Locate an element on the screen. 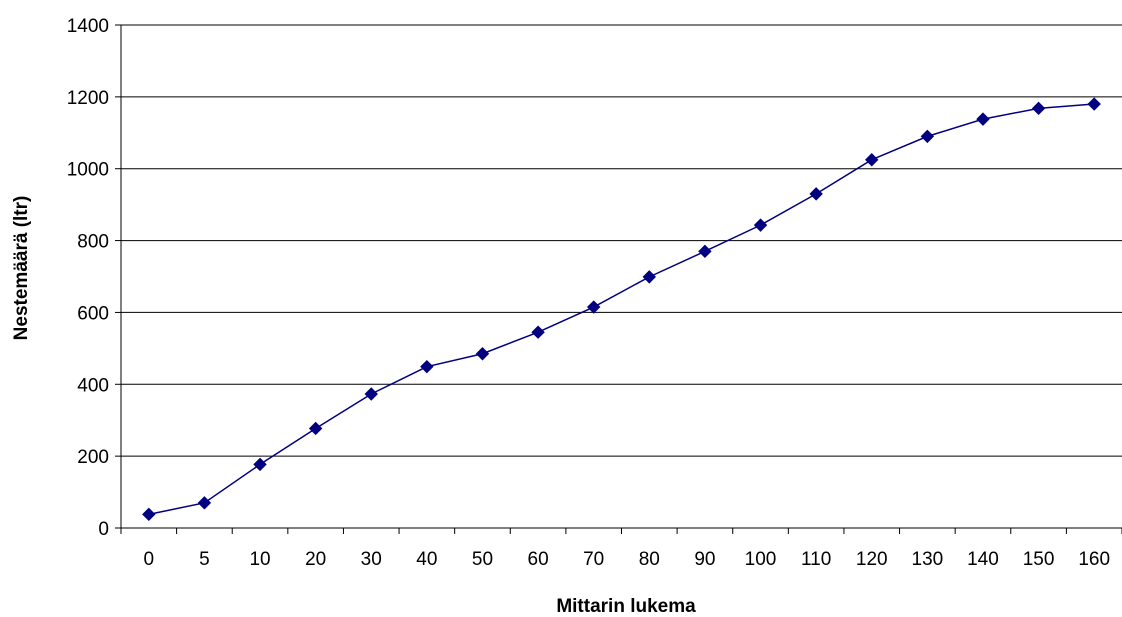 The width and height of the screenshot is (1122, 617). x-tick-label: 30 is located at coordinates (371, 559).